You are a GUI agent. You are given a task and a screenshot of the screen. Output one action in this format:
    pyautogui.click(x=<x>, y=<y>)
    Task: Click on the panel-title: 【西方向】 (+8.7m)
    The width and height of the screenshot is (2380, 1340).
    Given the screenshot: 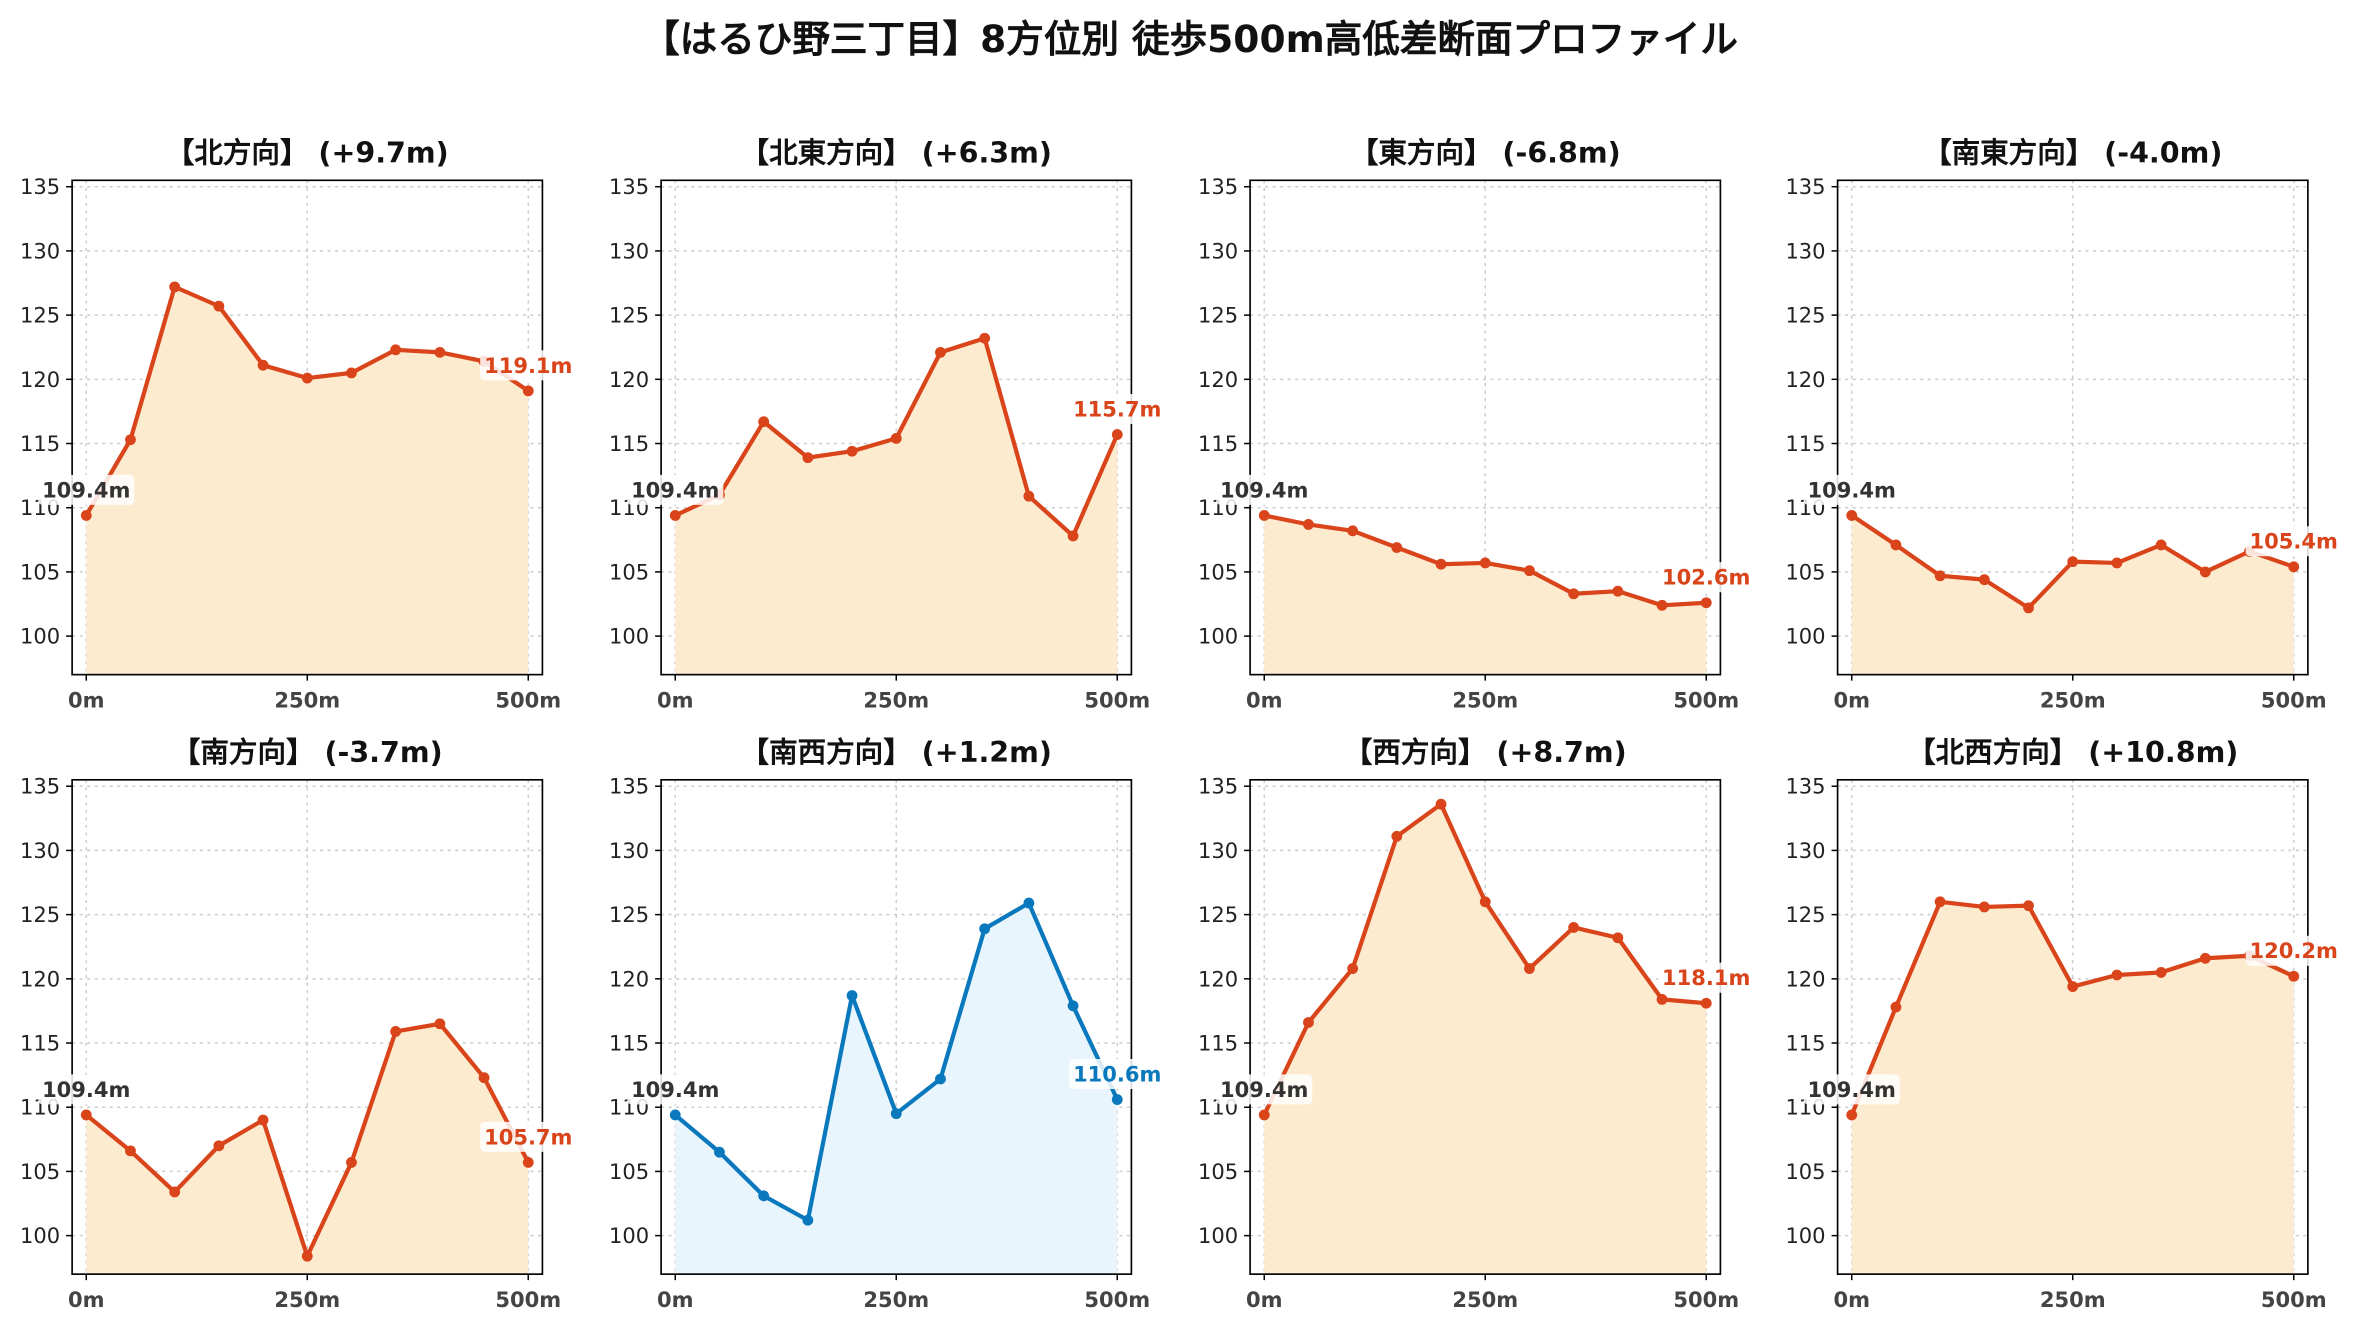 What is the action you would take?
    pyautogui.click(x=1485, y=752)
    